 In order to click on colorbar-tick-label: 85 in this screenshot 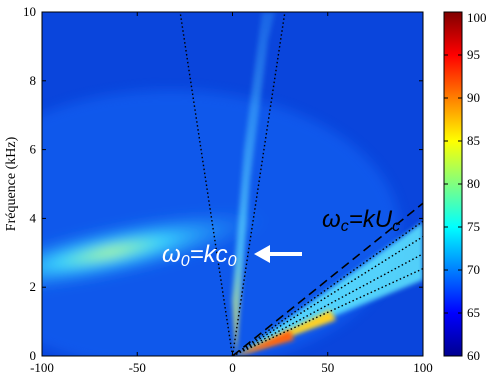, I will do `click(473, 140)`.